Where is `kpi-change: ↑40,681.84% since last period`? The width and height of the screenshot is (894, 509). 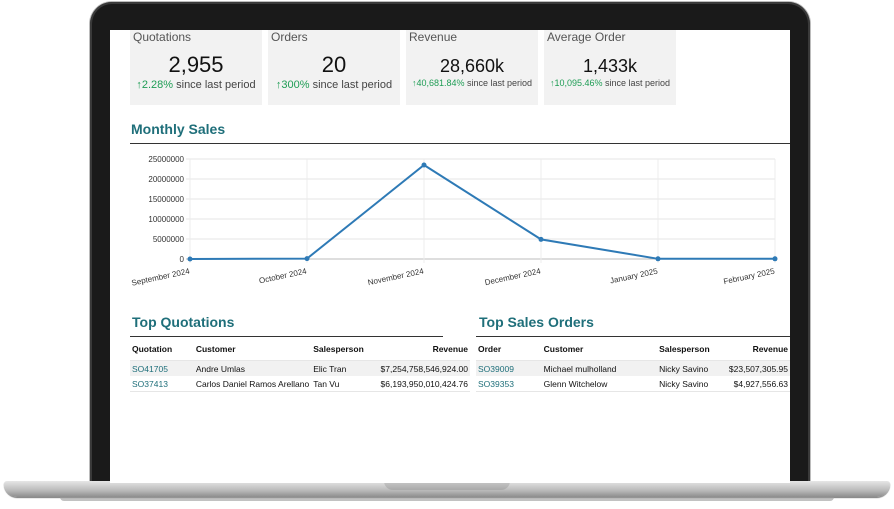 kpi-change: ↑40,681.84% since last period is located at coordinates (472, 83).